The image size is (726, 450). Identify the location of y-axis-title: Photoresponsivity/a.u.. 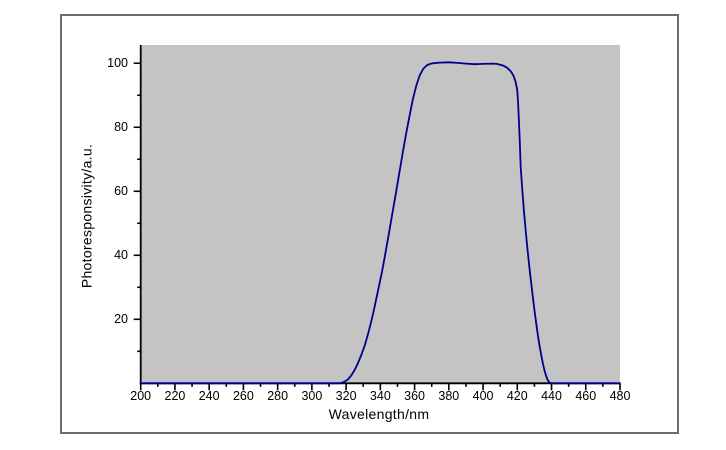
(86, 216).